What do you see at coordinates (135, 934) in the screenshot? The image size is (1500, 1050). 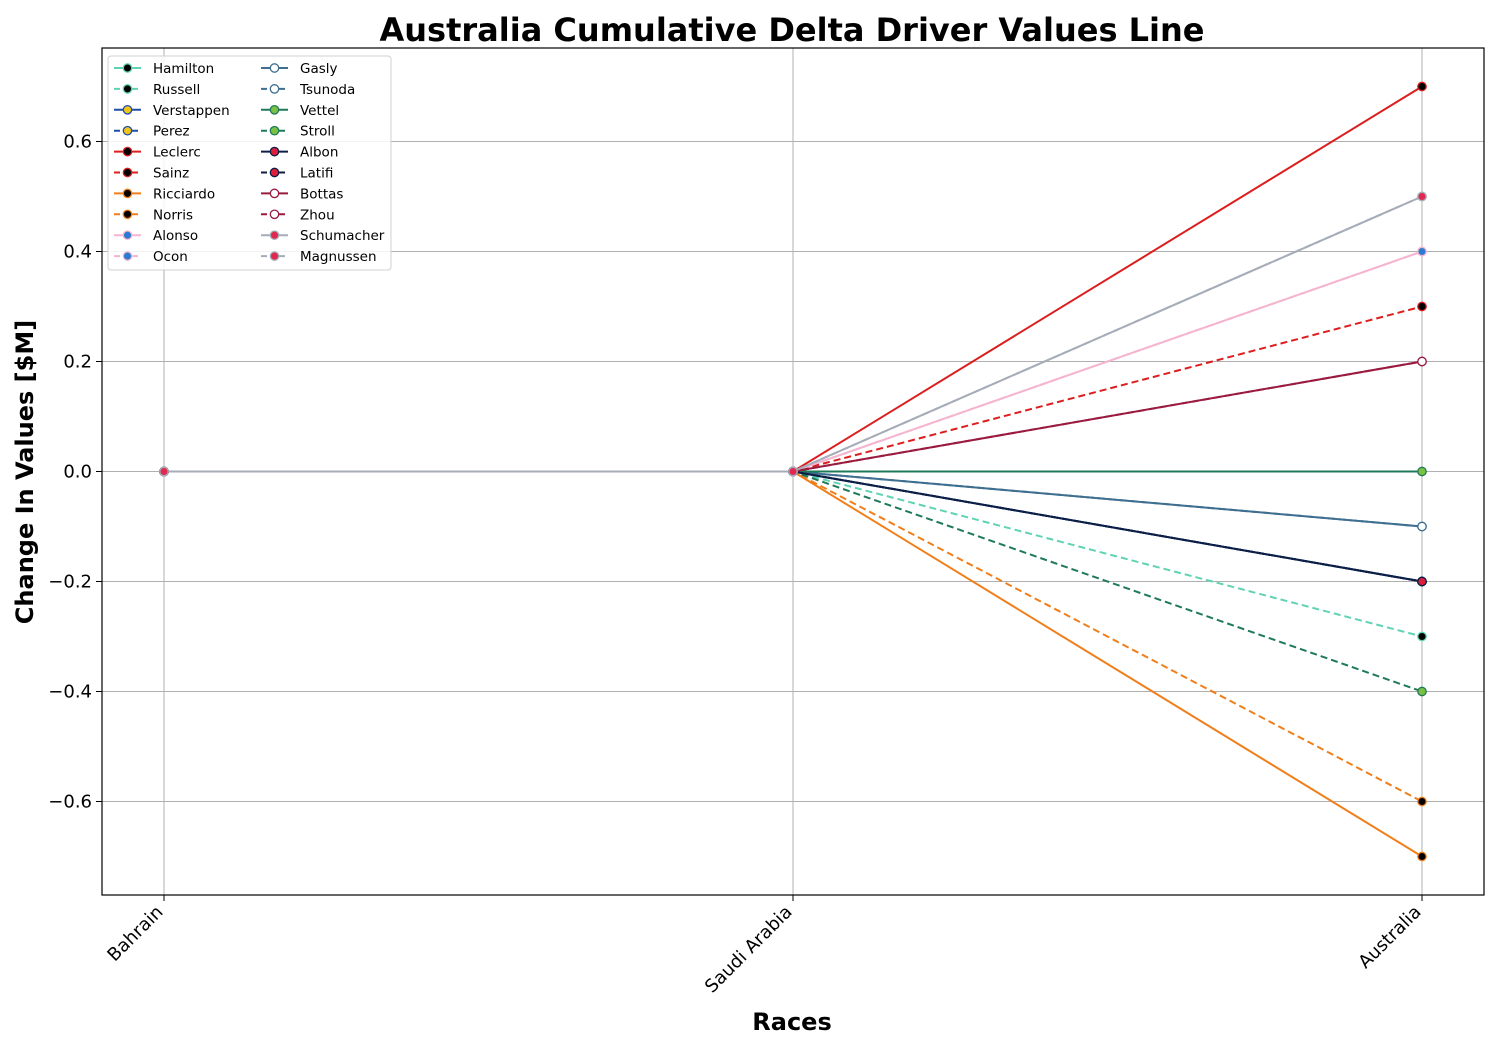 I see `x-tick-label: Bahrain` at bounding box center [135, 934].